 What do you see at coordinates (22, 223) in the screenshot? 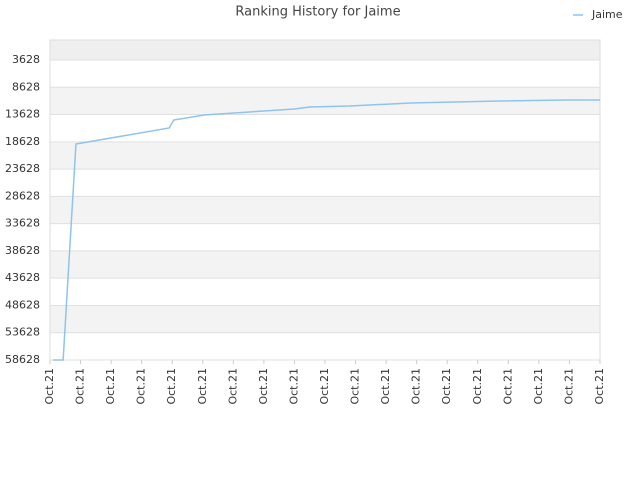
I see `y-tick-label: 33628` at bounding box center [22, 223].